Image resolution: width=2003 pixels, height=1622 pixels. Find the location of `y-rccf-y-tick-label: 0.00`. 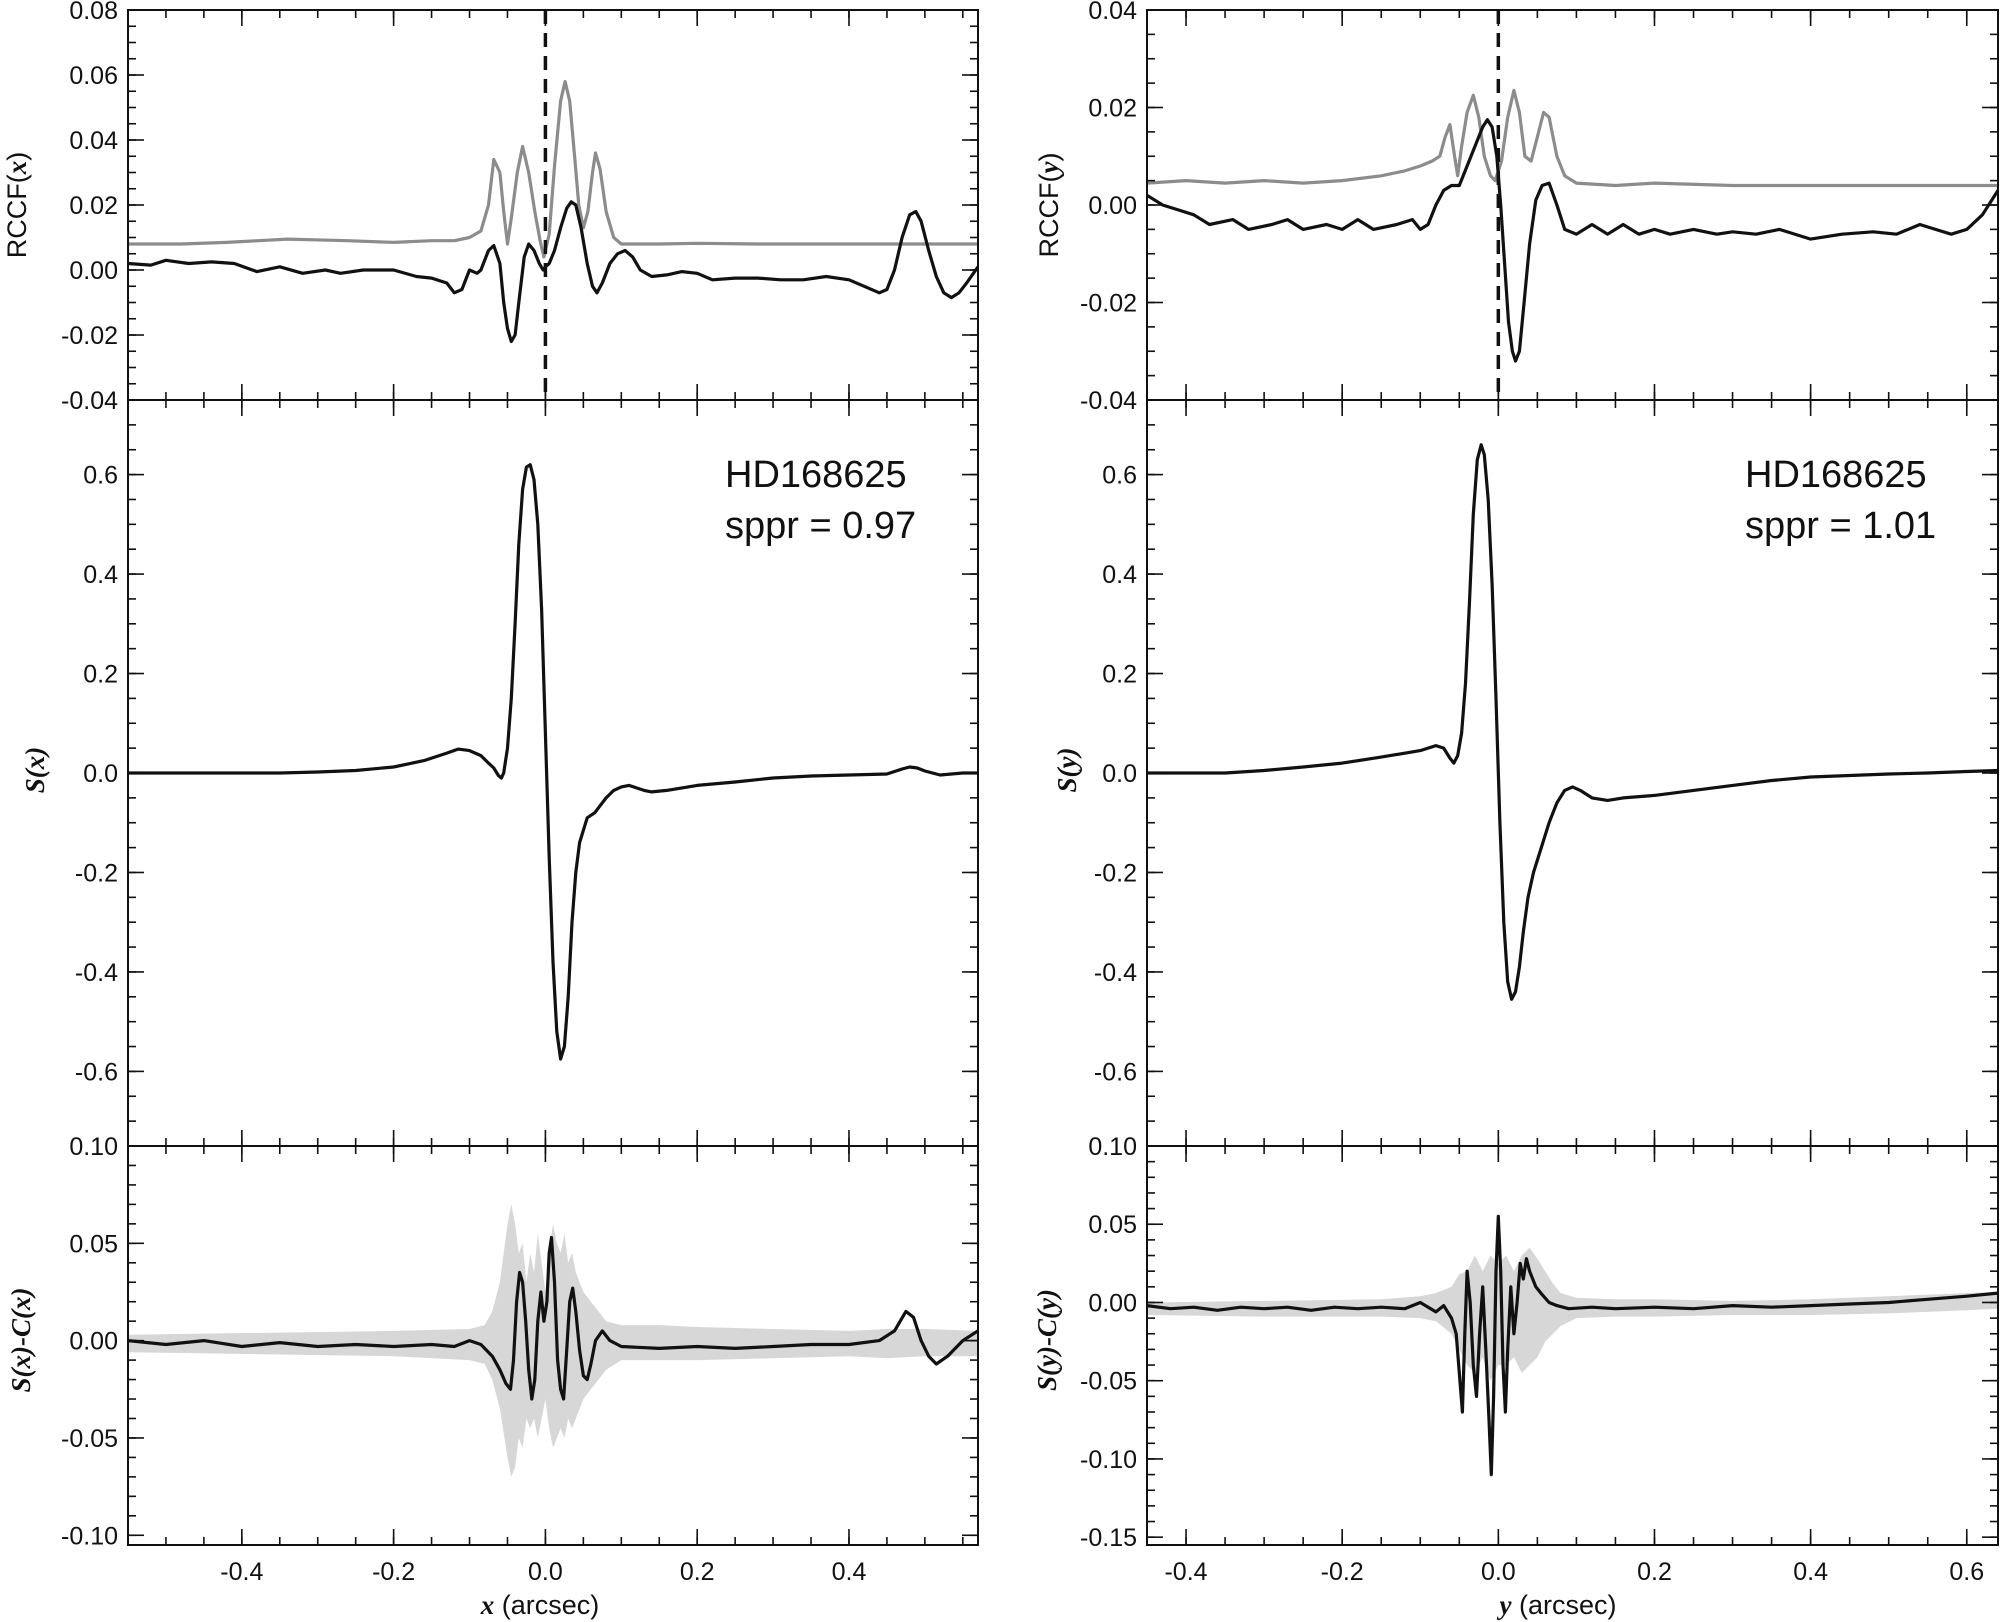

y-rccf-y-tick-label: 0.00 is located at coordinates (1112, 206).